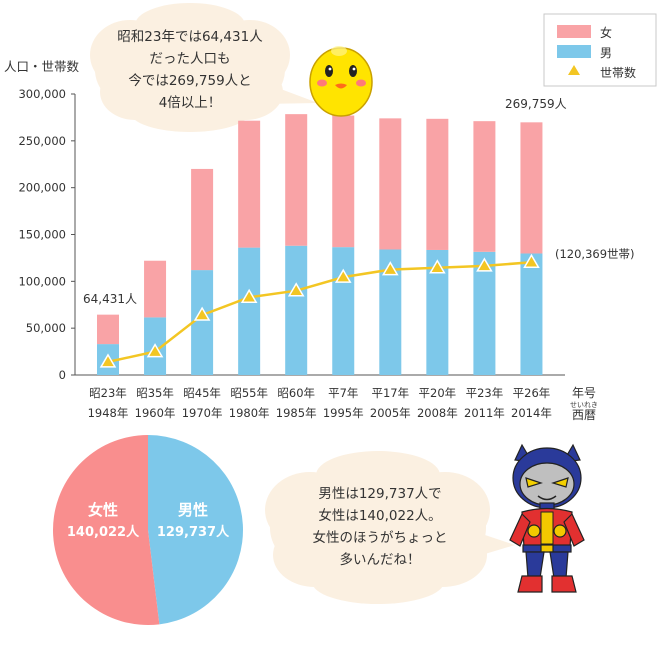 Image resolution: width=665 pixels, height=650 pixels. What do you see at coordinates (108, 393) in the screenshot?
I see `x-tick-label-era: 昭23年` at bounding box center [108, 393].